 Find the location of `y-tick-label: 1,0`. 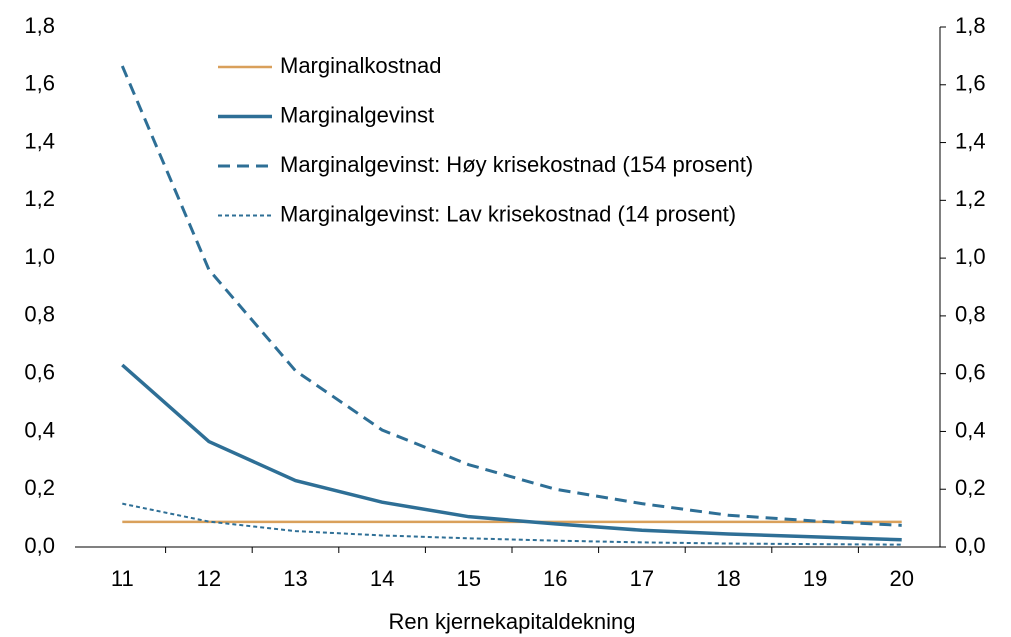

y-tick-label: 1,0 is located at coordinates (39, 256).